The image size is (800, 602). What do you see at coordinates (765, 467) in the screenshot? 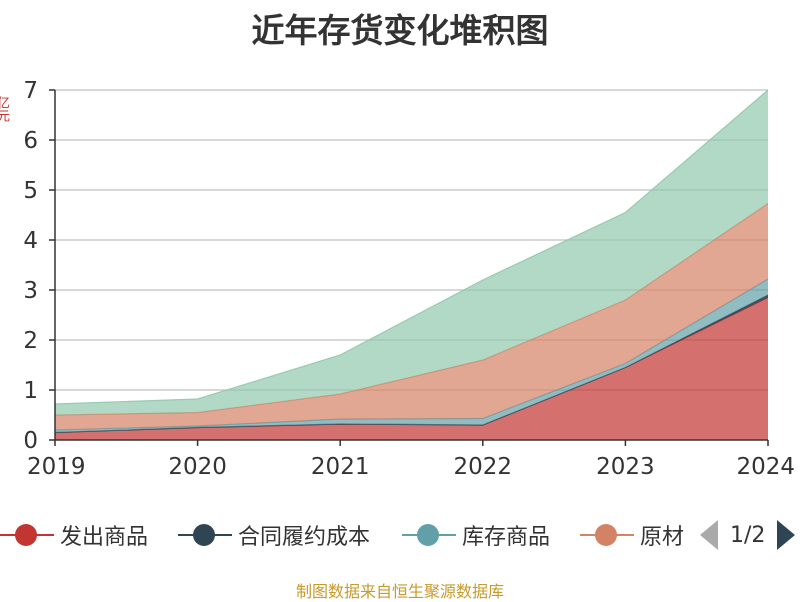
I see `x-tick-label: 2024` at bounding box center [765, 467].